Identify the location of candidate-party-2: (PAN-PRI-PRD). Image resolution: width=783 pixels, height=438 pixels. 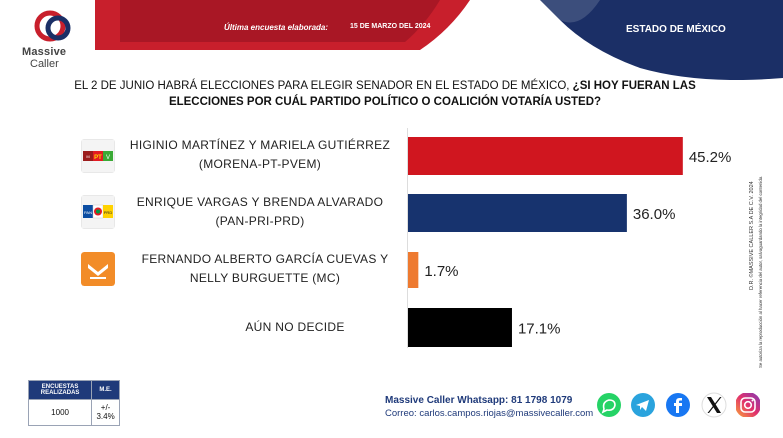
(260, 221).